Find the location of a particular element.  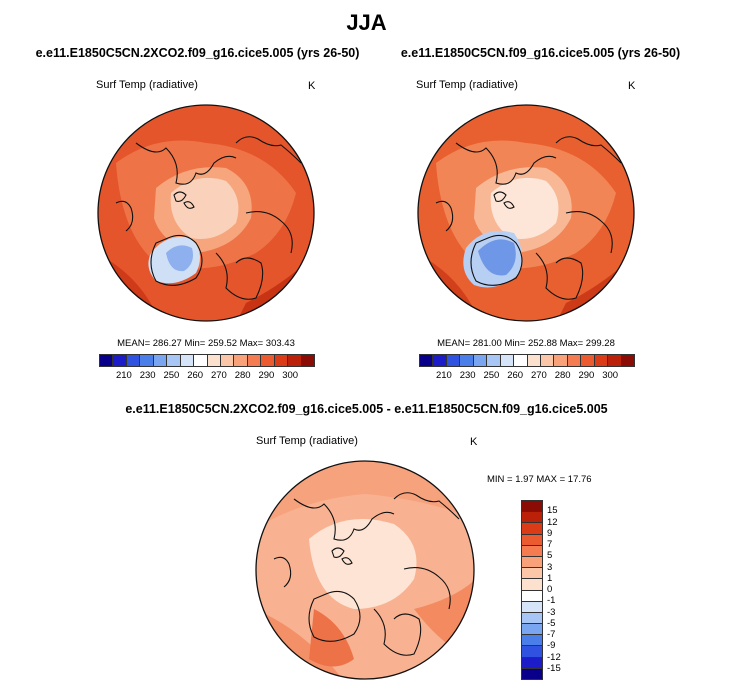

diff-polar-map is located at coordinates (365, 570).